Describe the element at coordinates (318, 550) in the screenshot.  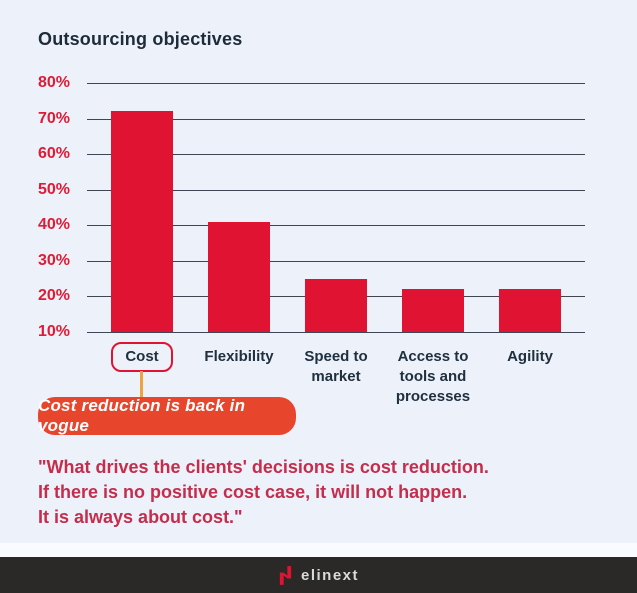
I see `footer-divider-strip` at that location.